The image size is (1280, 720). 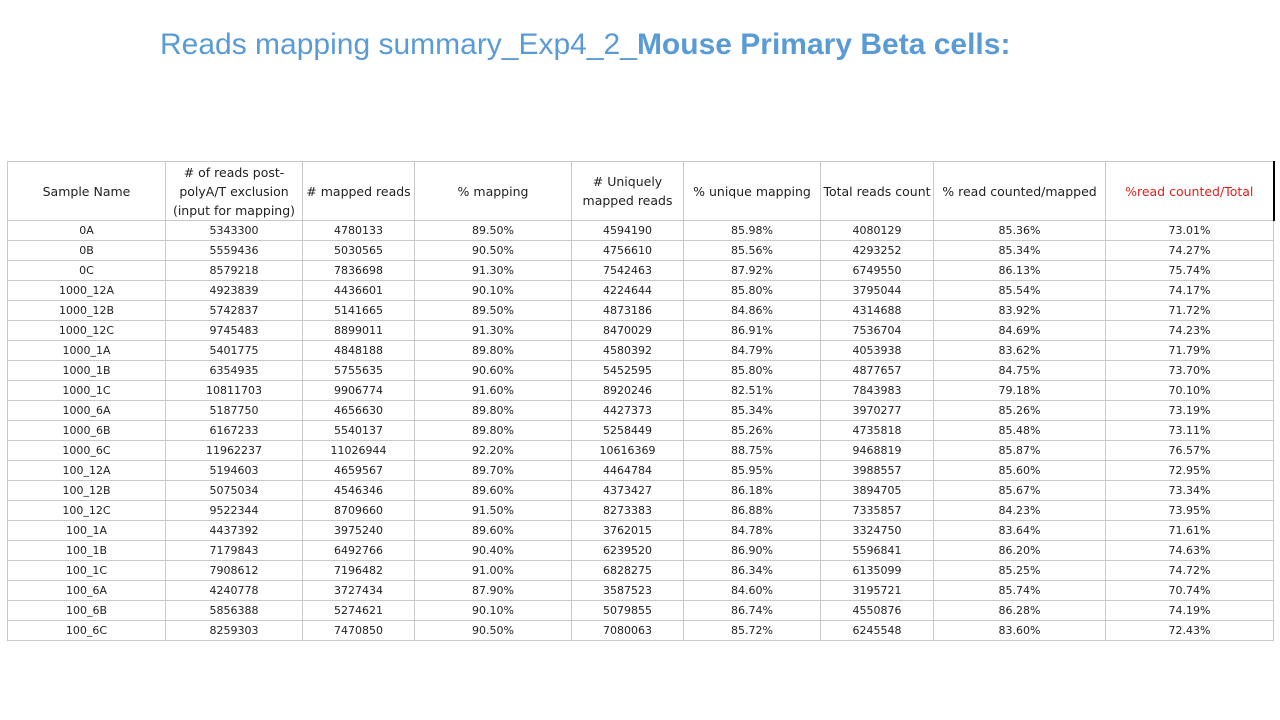 I want to click on cell-total-reads-count: 3195721, so click(x=877, y=590).